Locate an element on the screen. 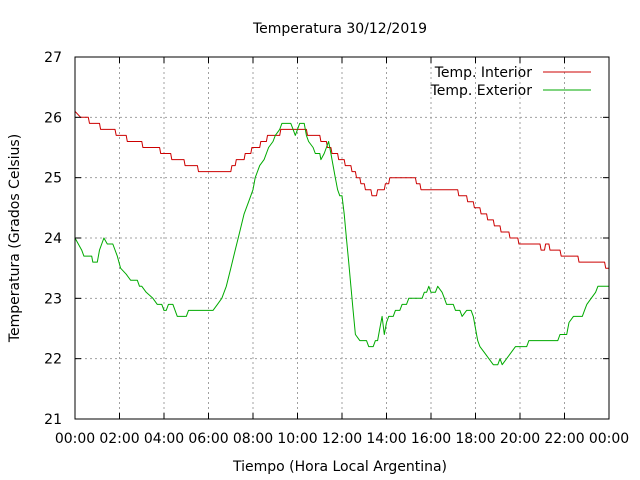 This screenshot has height=480, width=640. y-tick-label: 27 is located at coordinates (53, 58).